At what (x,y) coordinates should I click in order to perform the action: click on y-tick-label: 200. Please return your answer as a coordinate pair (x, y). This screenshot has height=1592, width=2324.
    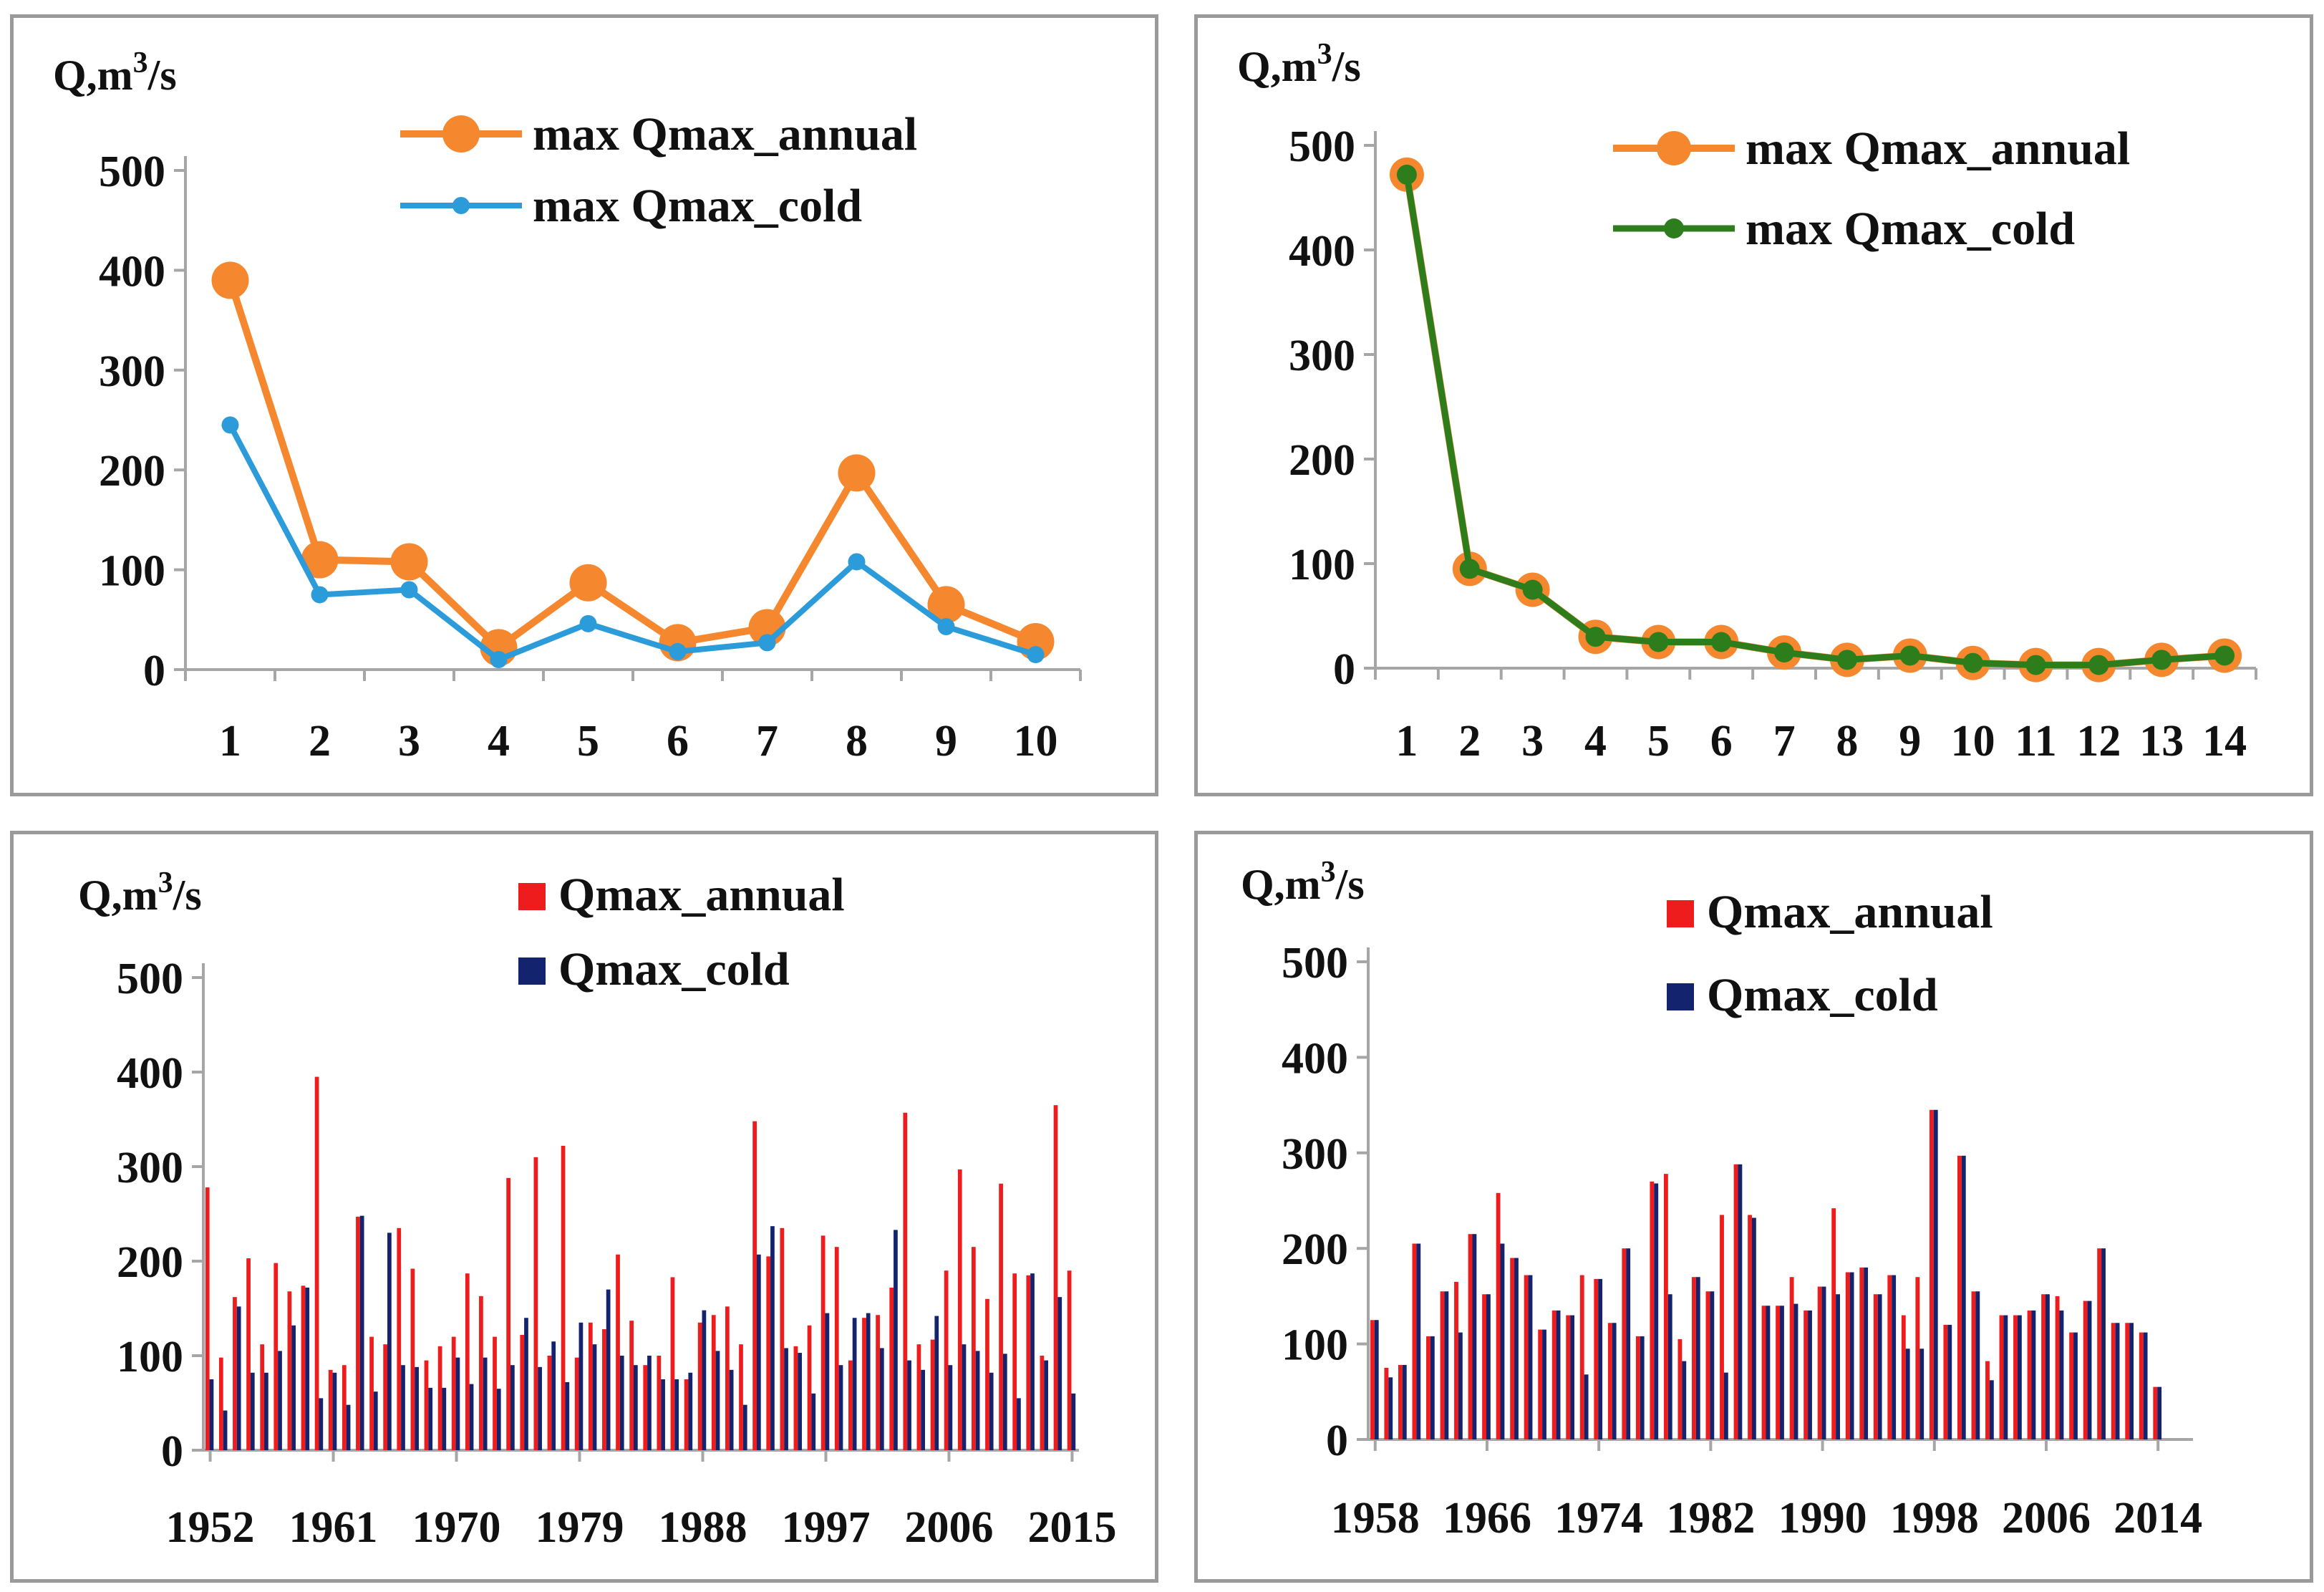
    Looking at the image, I should click on (132, 472).